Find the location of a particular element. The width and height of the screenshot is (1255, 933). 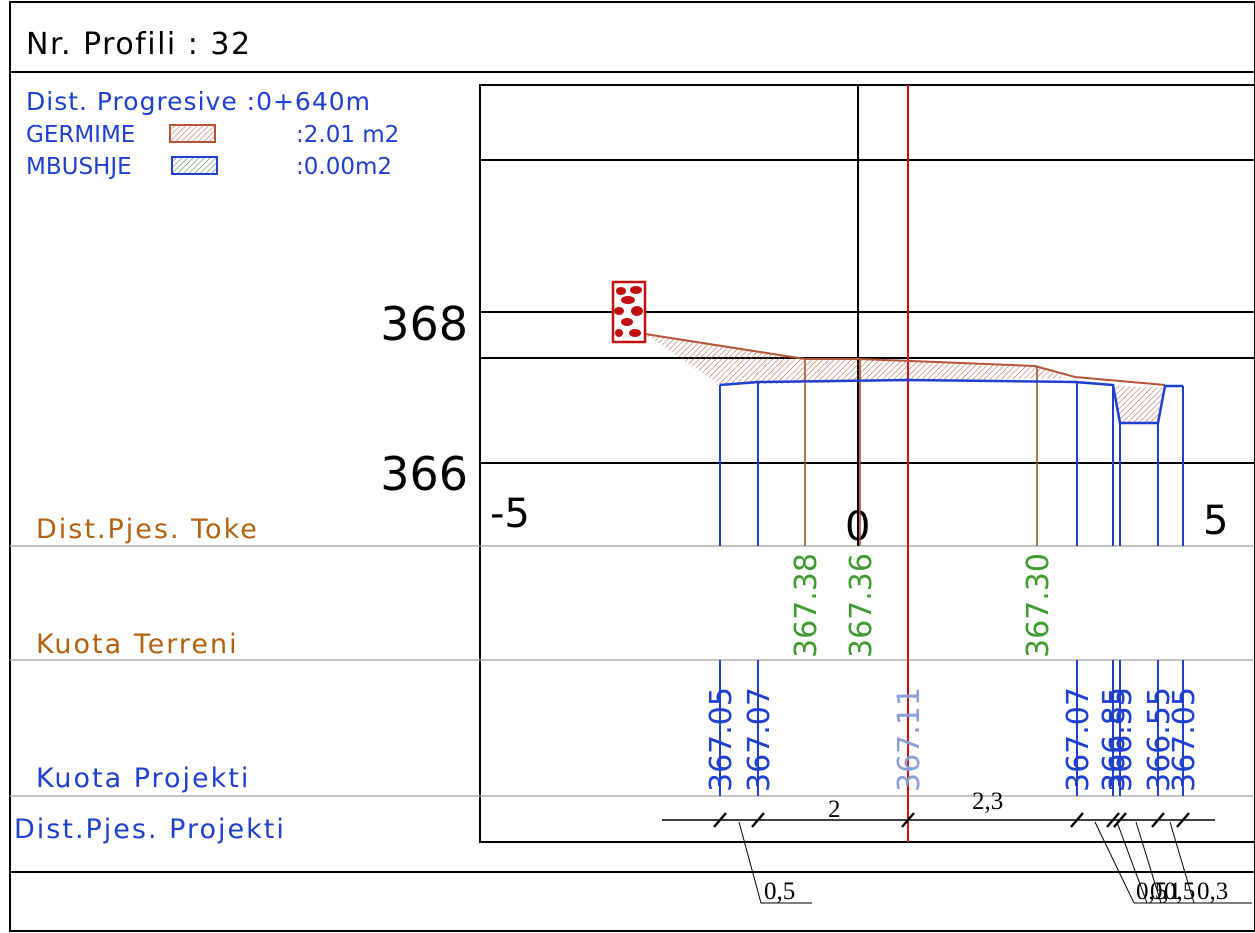

band-label-kuota-terreni: Kuota Terreni is located at coordinates (137, 644).